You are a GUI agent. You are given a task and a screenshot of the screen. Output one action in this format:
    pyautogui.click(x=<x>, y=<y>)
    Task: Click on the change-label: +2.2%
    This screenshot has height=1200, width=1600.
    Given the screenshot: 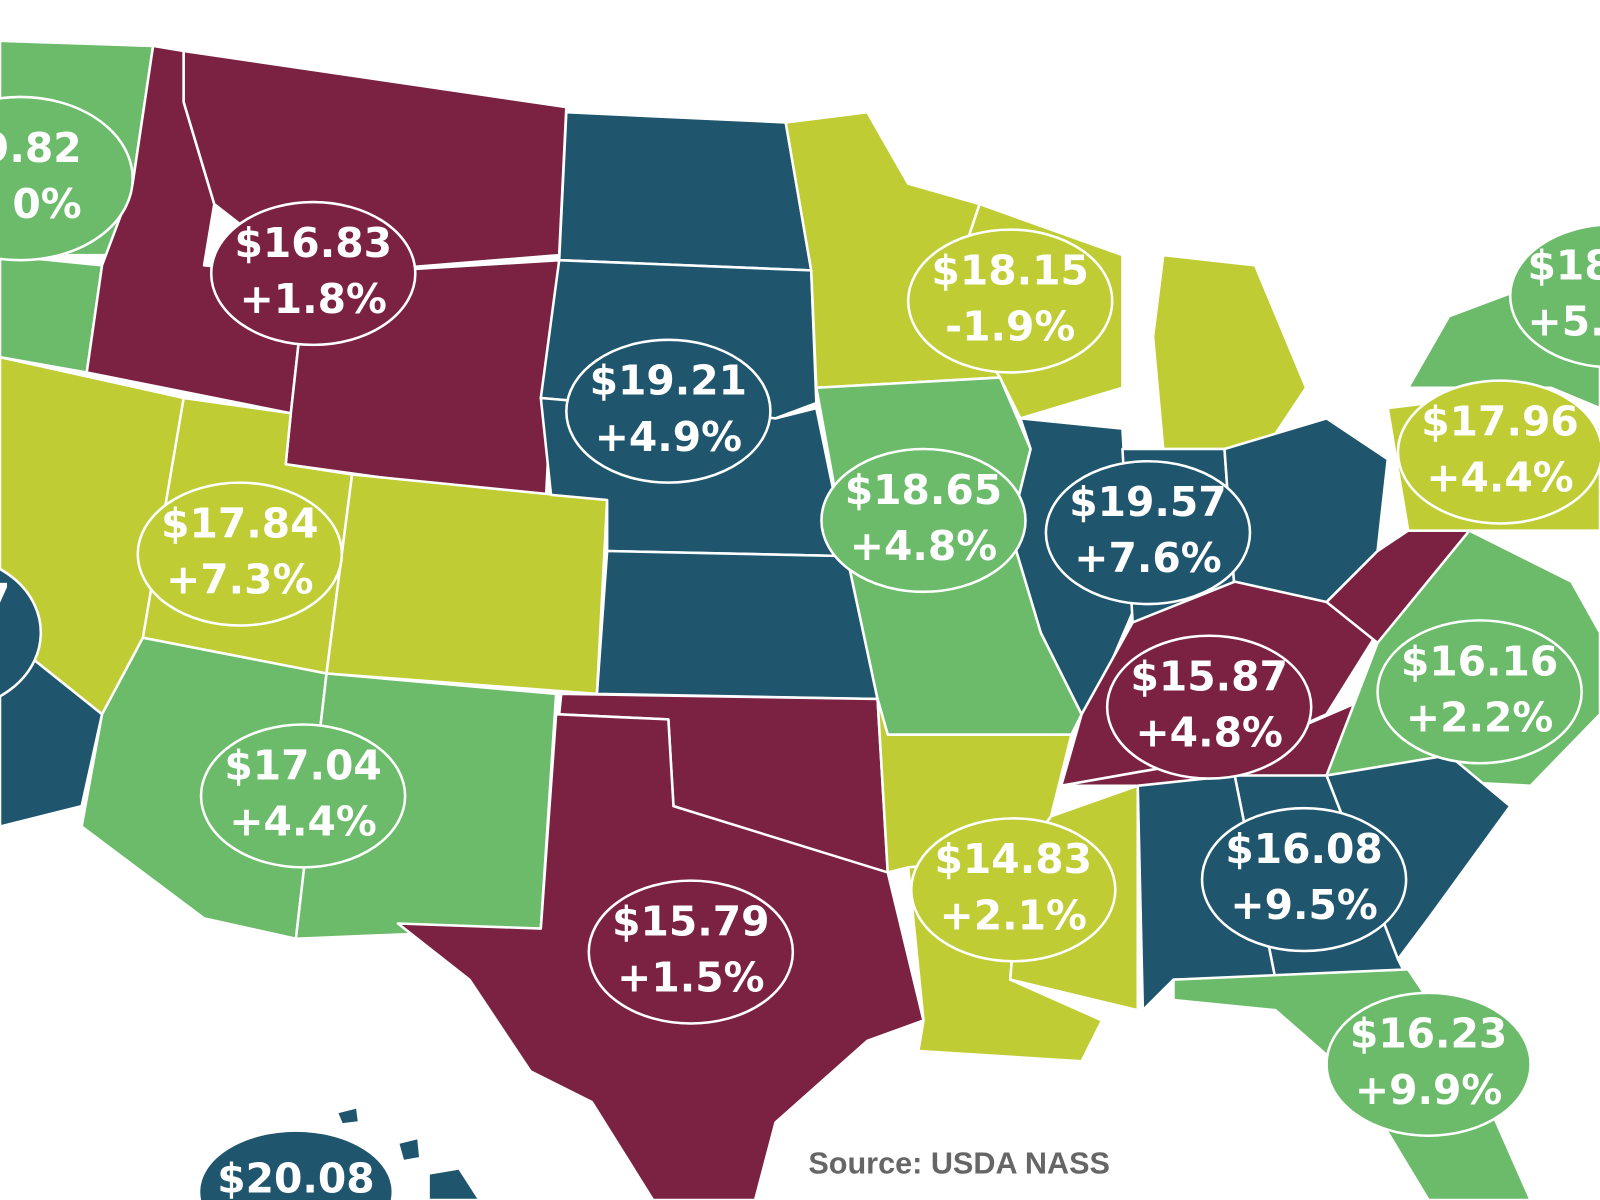 What is the action you would take?
    pyautogui.click(x=1479, y=717)
    